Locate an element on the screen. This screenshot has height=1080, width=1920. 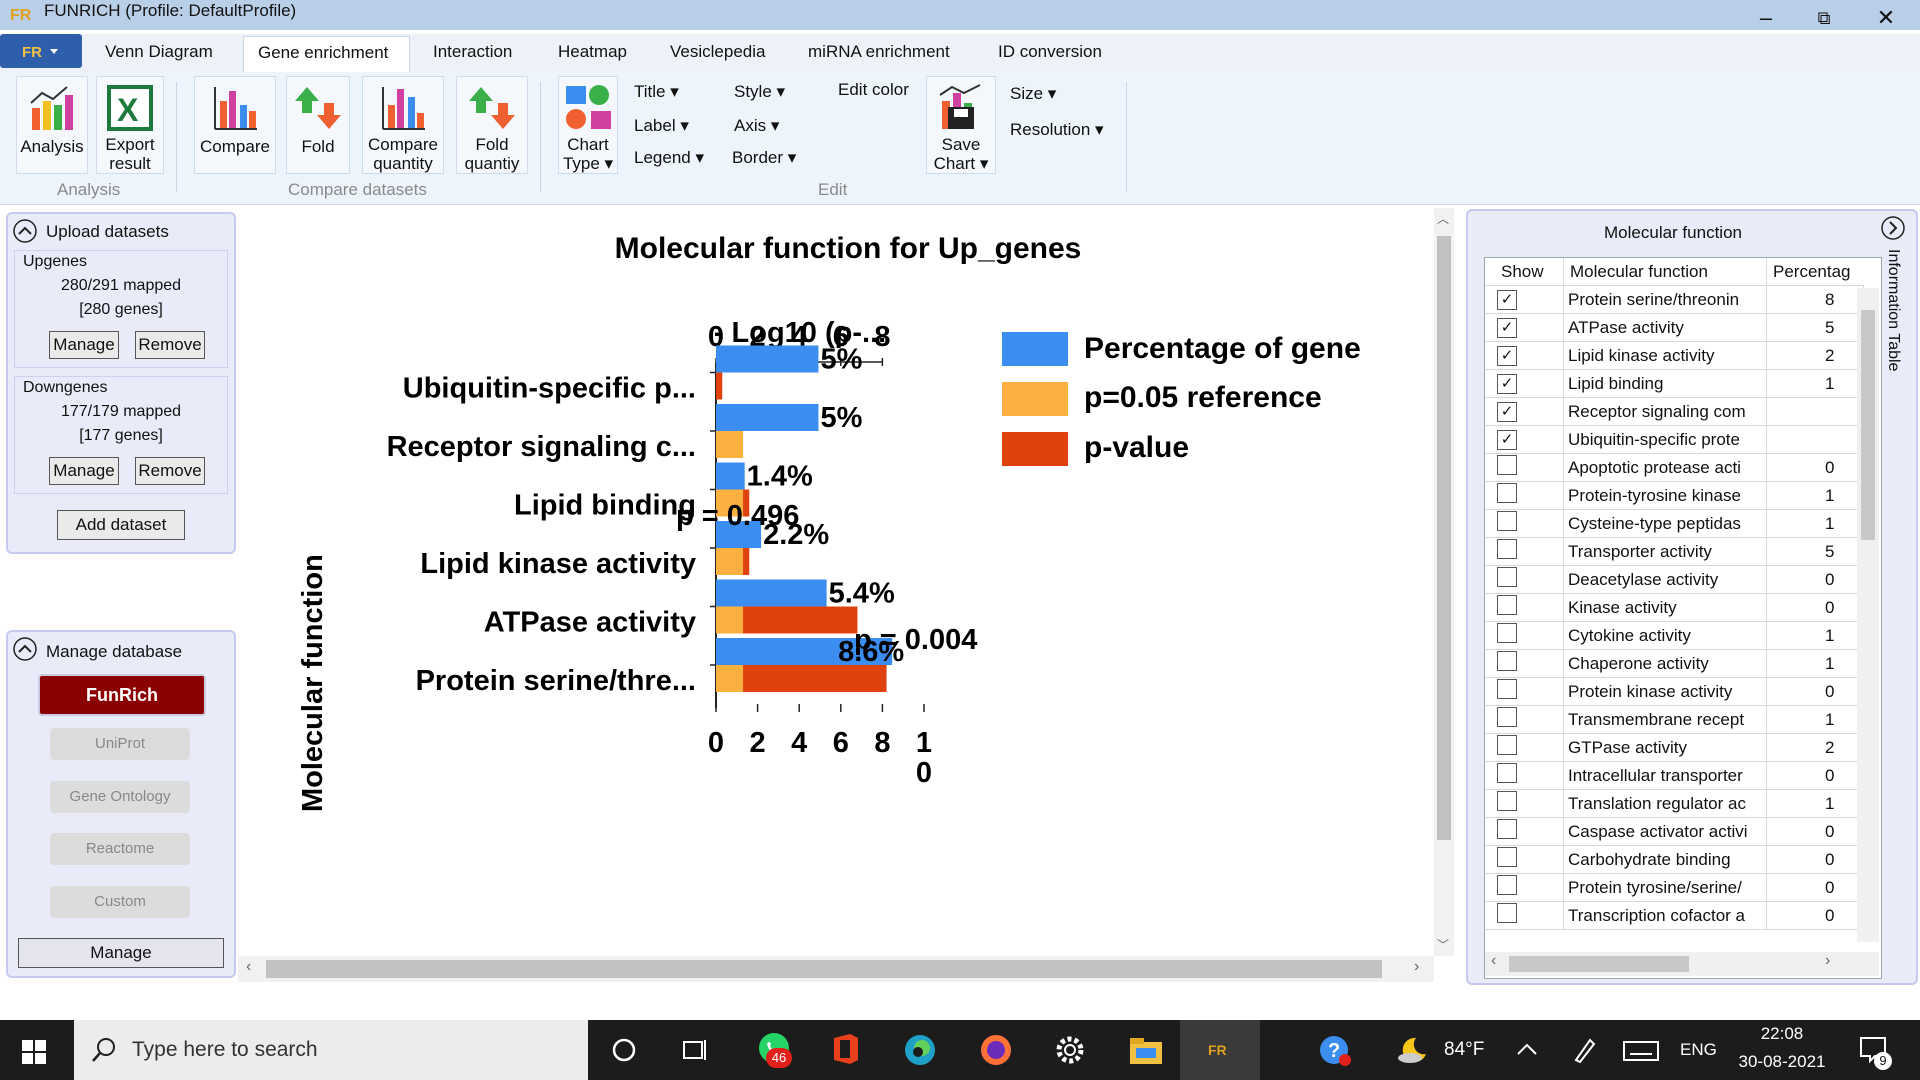
manage-database-button: Manage is located at coordinates (121, 953).